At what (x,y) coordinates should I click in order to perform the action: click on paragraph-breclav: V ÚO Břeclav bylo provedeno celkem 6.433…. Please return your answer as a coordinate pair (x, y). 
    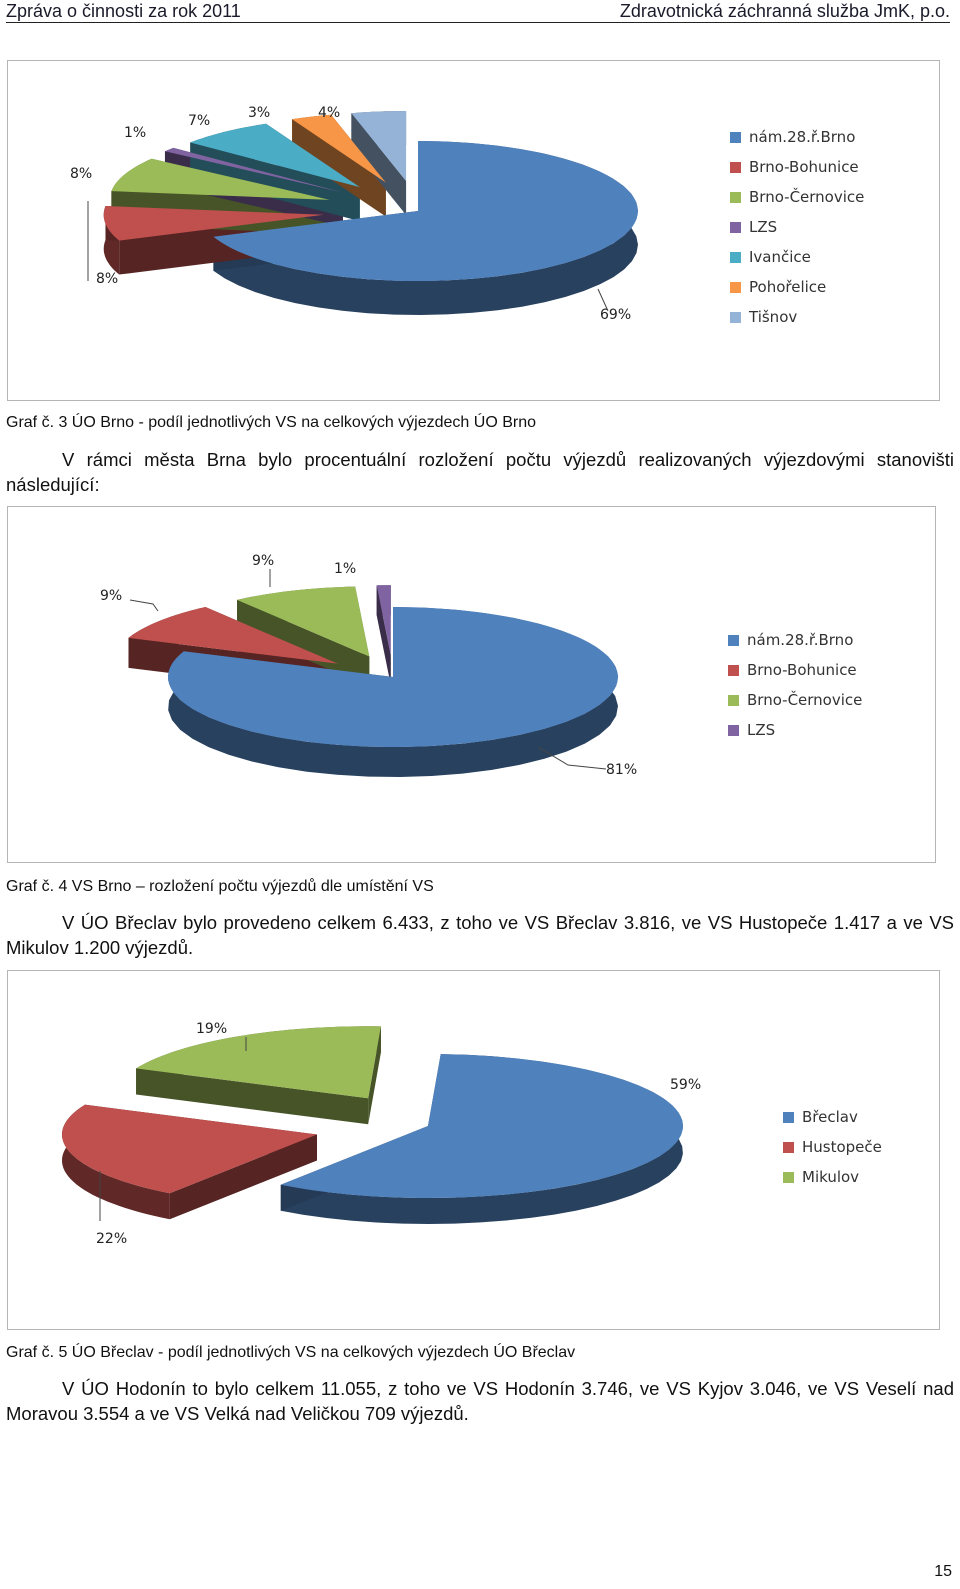
    Looking at the image, I should click on (480, 935).